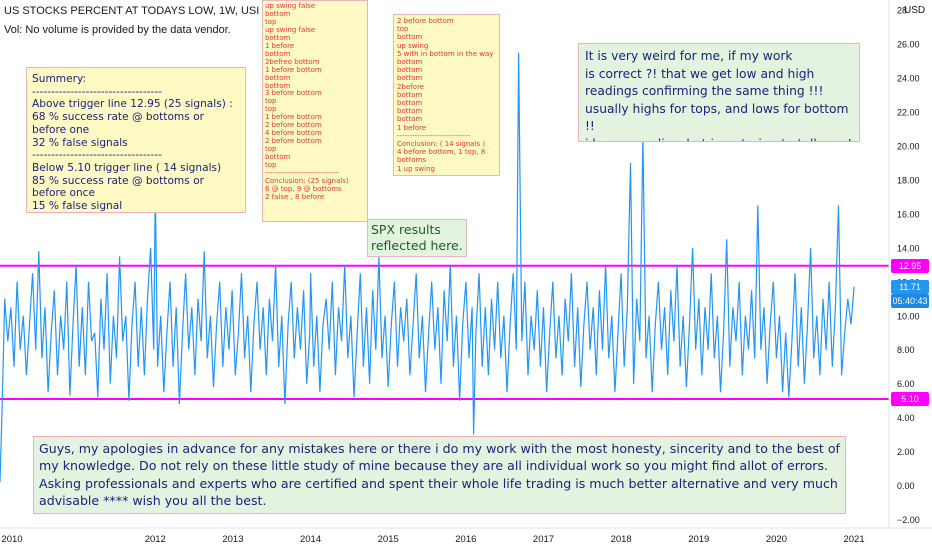 The image size is (932, 550). What do you see at coordinates (132, 11) in the screenshot?
I see `chart-title: US STOCKS PERCENT AT TODAYS LOW, 1W, USI` at bounding box center [132, 11].